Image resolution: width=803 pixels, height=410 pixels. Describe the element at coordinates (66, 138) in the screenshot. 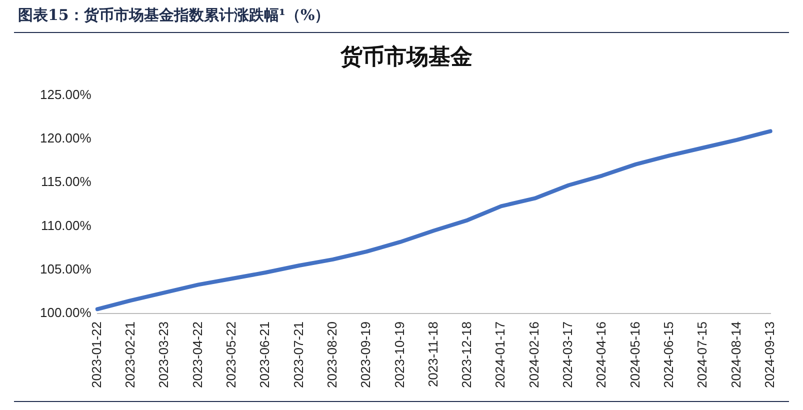

I see `y-tick-label: 120.00%` at that location.